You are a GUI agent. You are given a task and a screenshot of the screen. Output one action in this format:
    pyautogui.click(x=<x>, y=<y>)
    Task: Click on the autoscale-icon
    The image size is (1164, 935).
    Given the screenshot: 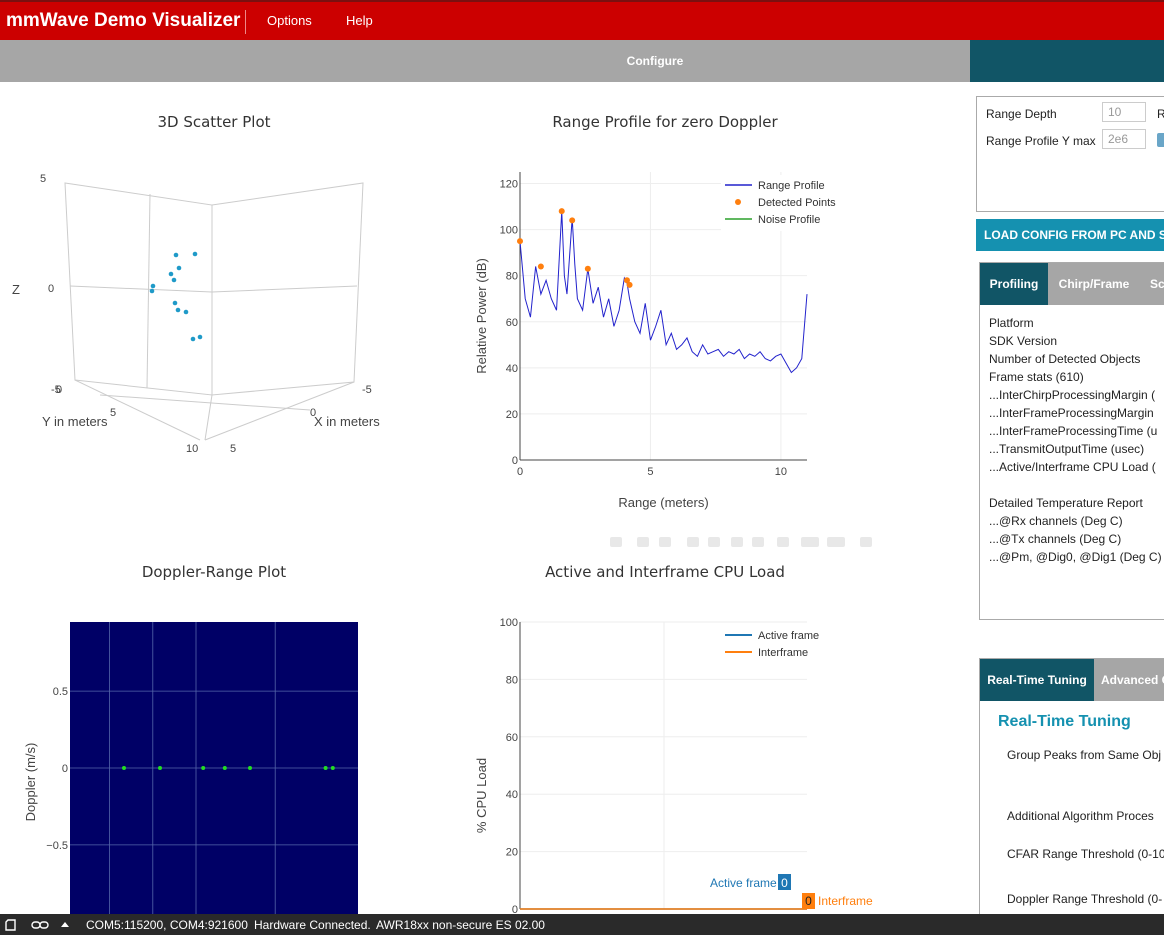 What is the action you would take?
    pyautogui.click(x=737, y=542)
    